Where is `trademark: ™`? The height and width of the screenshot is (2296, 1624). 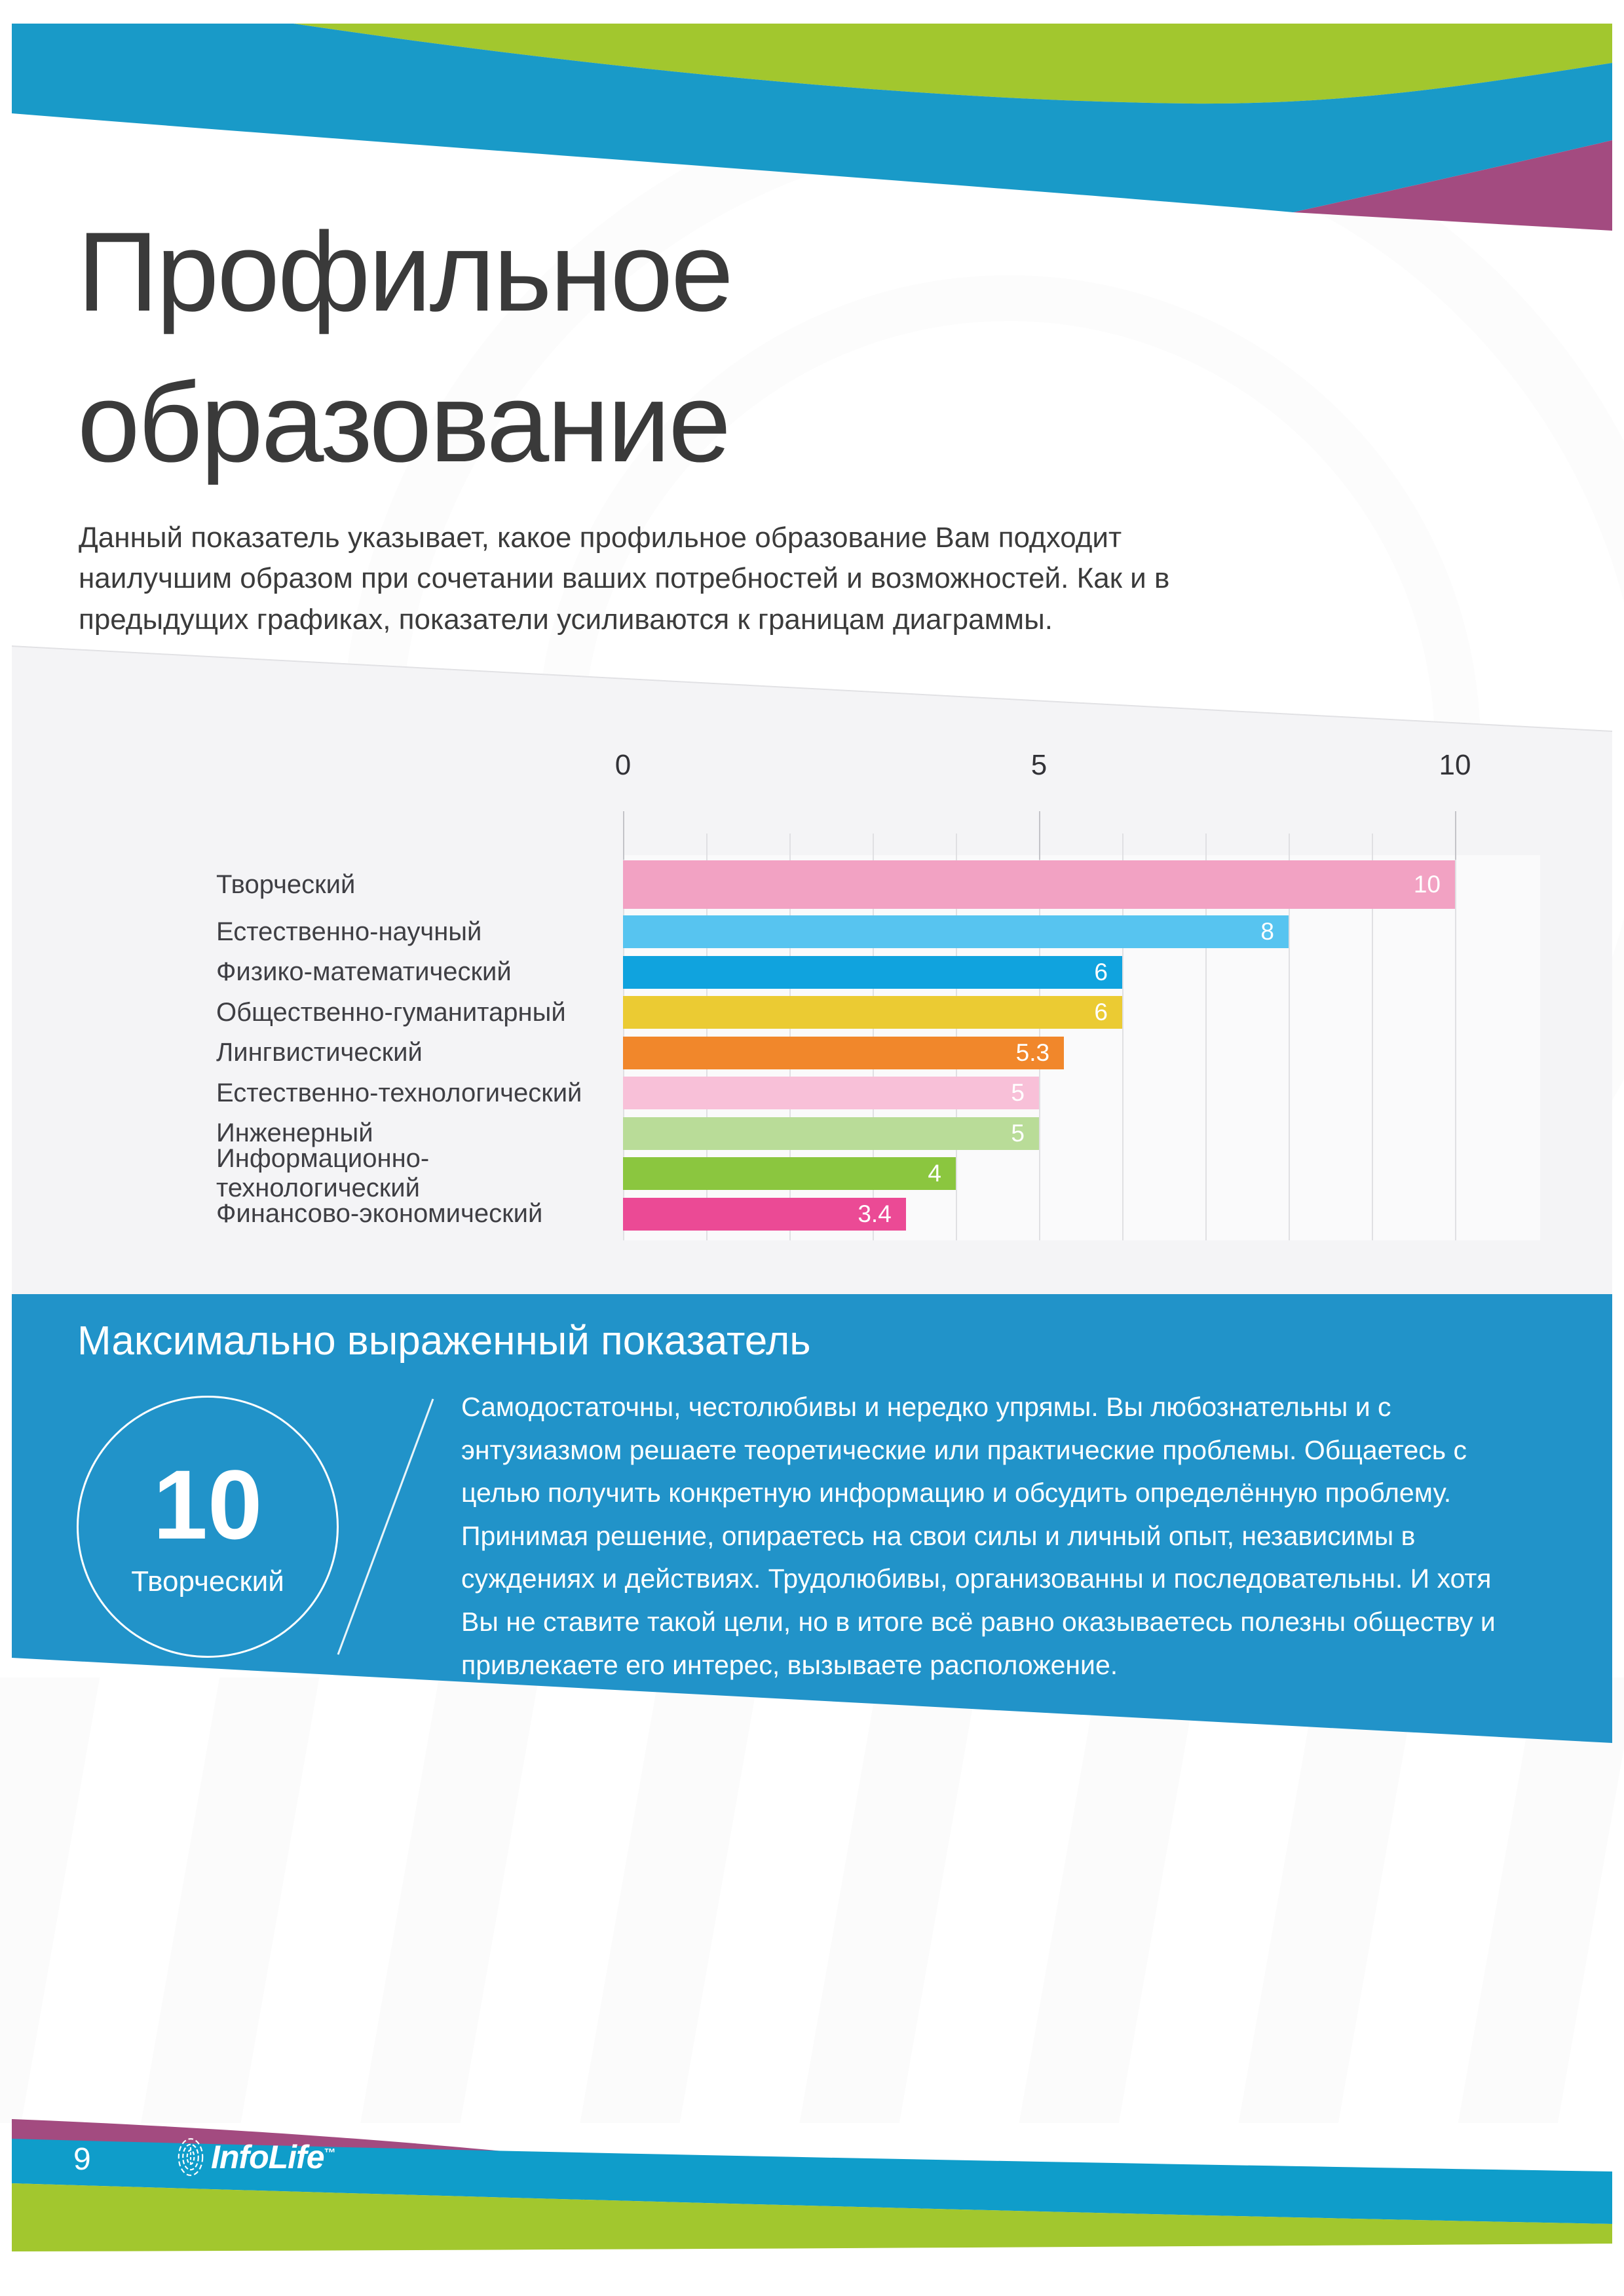
trademark: ™ is located at coordinates (330, 2153).